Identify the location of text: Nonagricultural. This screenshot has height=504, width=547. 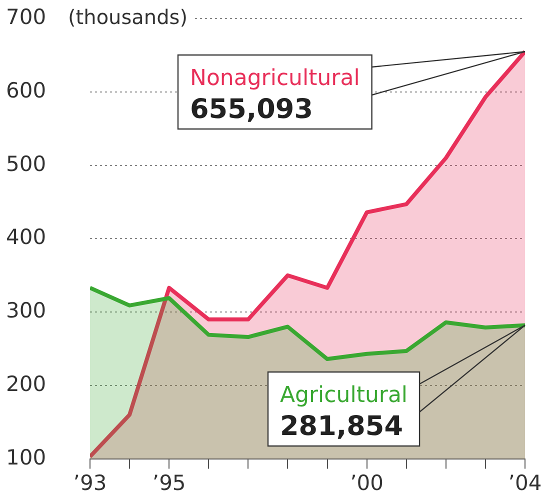
(275, 78).